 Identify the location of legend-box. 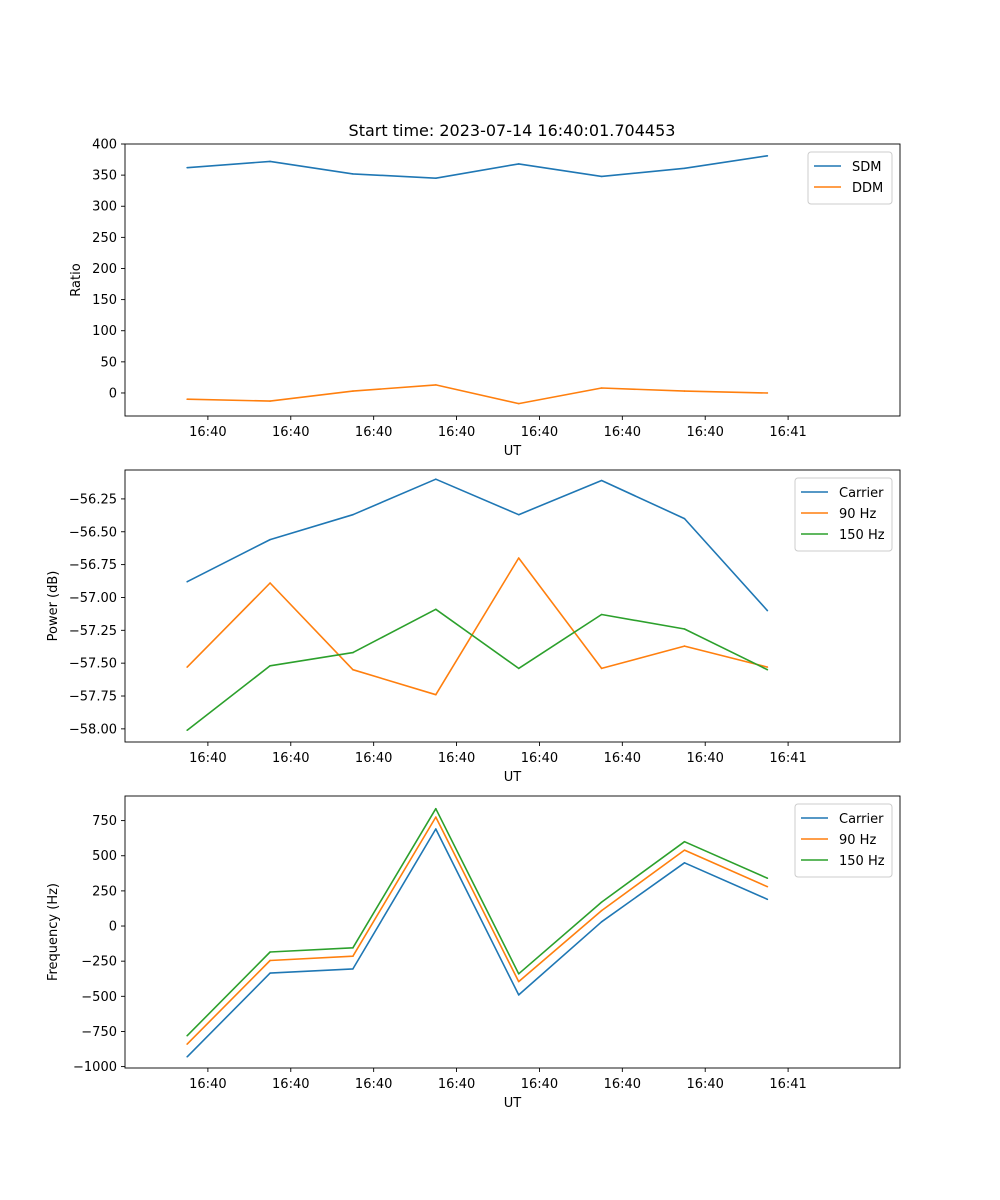
(850, 178).